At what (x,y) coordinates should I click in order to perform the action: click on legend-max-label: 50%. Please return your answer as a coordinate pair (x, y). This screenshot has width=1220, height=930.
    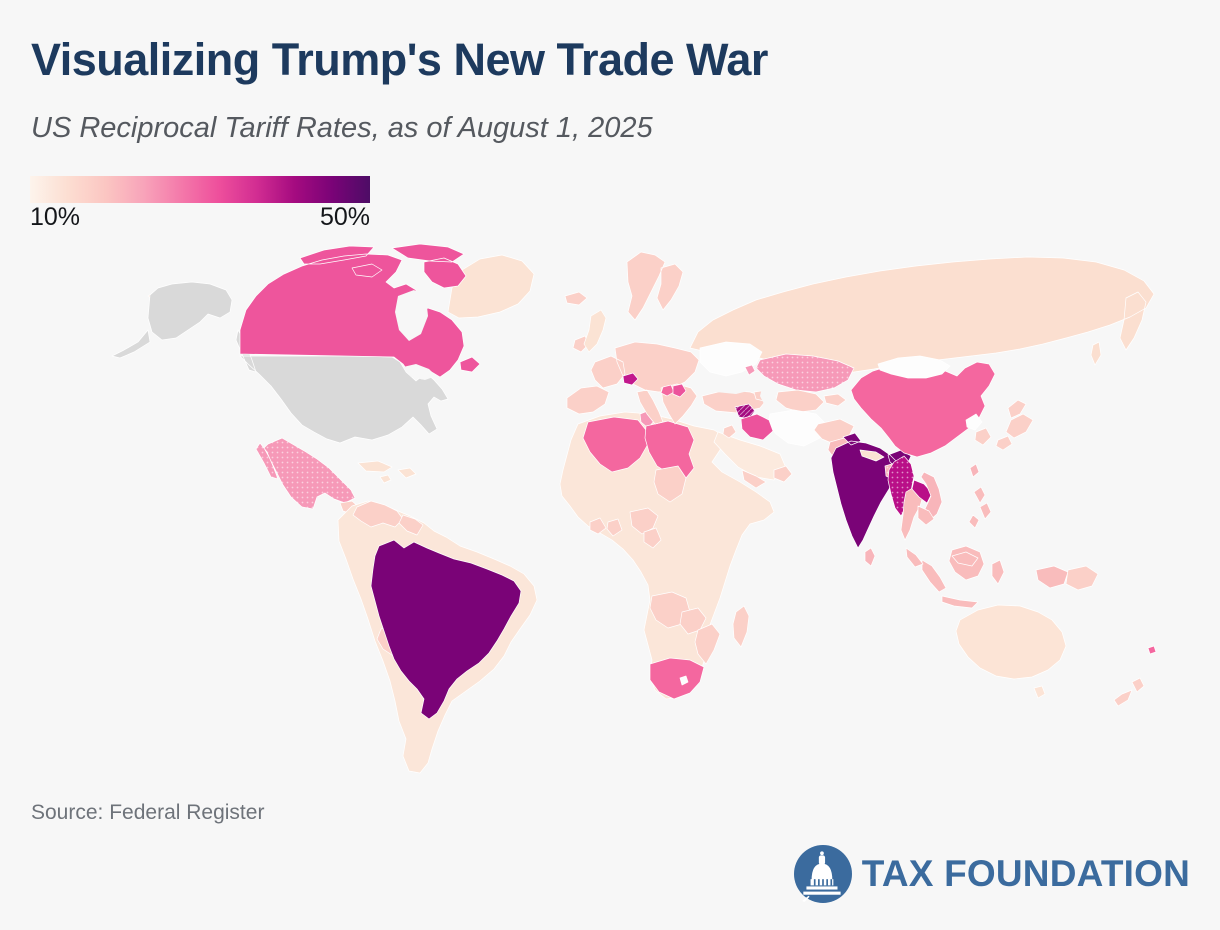
    Looking at the image, I should click on (345, 217).